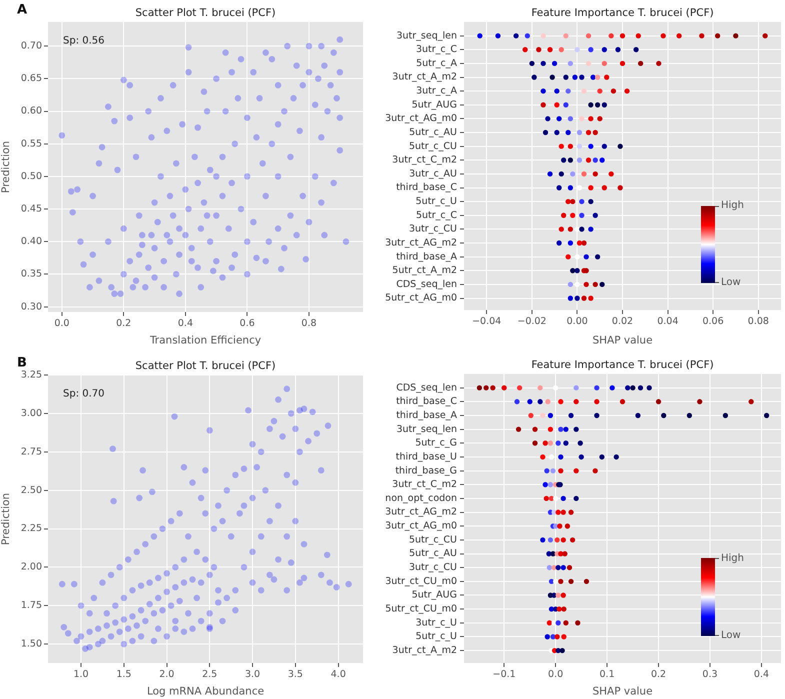  I want to click on y-tick-label: 5utr_ct_AG_m0, so click(421, 298).